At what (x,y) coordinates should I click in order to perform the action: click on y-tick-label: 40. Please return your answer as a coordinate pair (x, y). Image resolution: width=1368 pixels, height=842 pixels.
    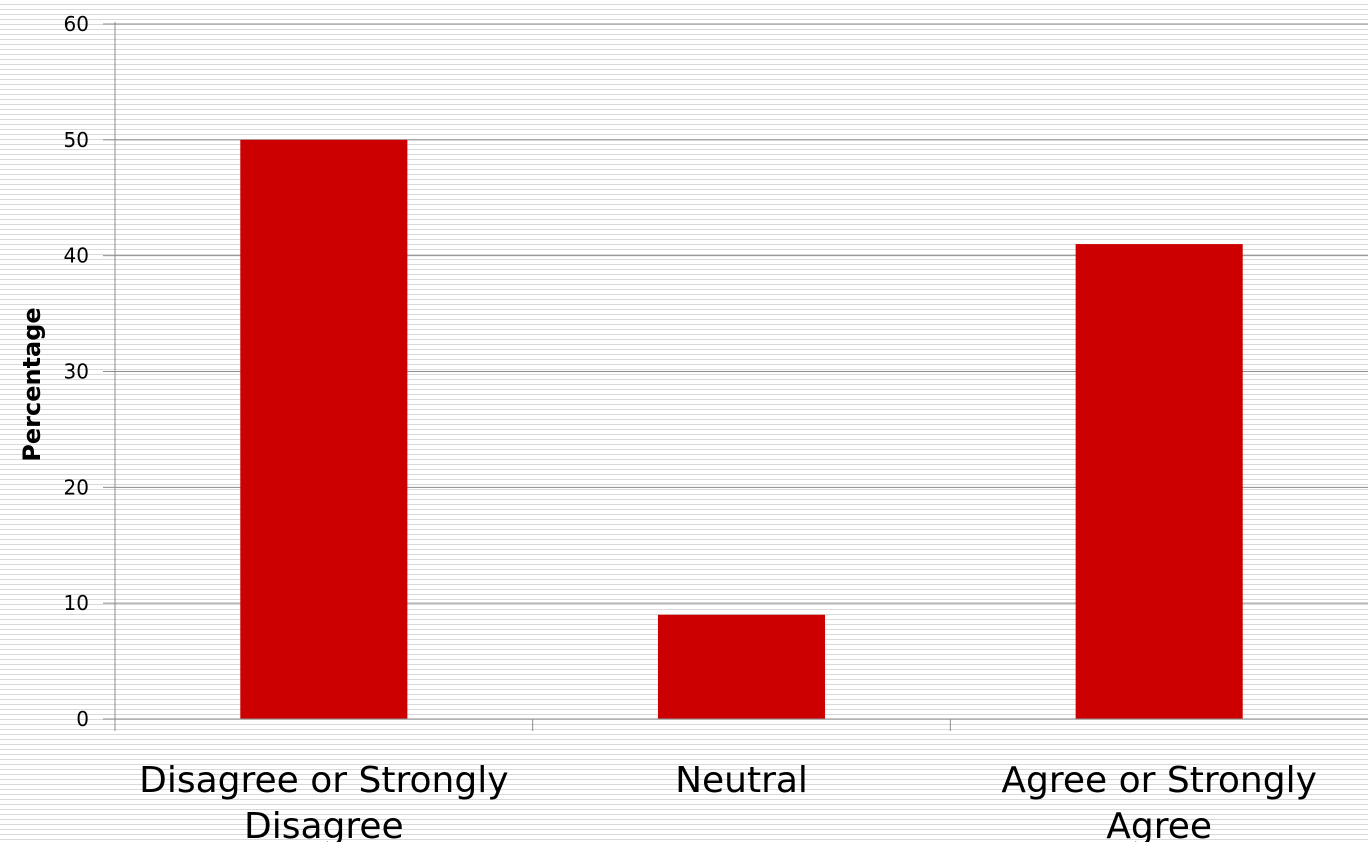
    Looking at the image, I should click on (76, 256).